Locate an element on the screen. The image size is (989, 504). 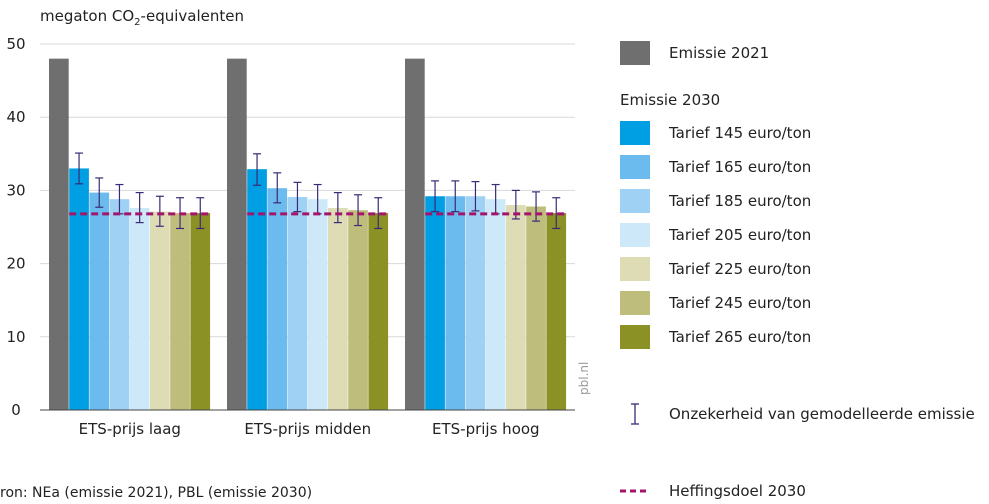
legend-item-target: Heffingsdoel 2030 is located at coordinates (713, 491).